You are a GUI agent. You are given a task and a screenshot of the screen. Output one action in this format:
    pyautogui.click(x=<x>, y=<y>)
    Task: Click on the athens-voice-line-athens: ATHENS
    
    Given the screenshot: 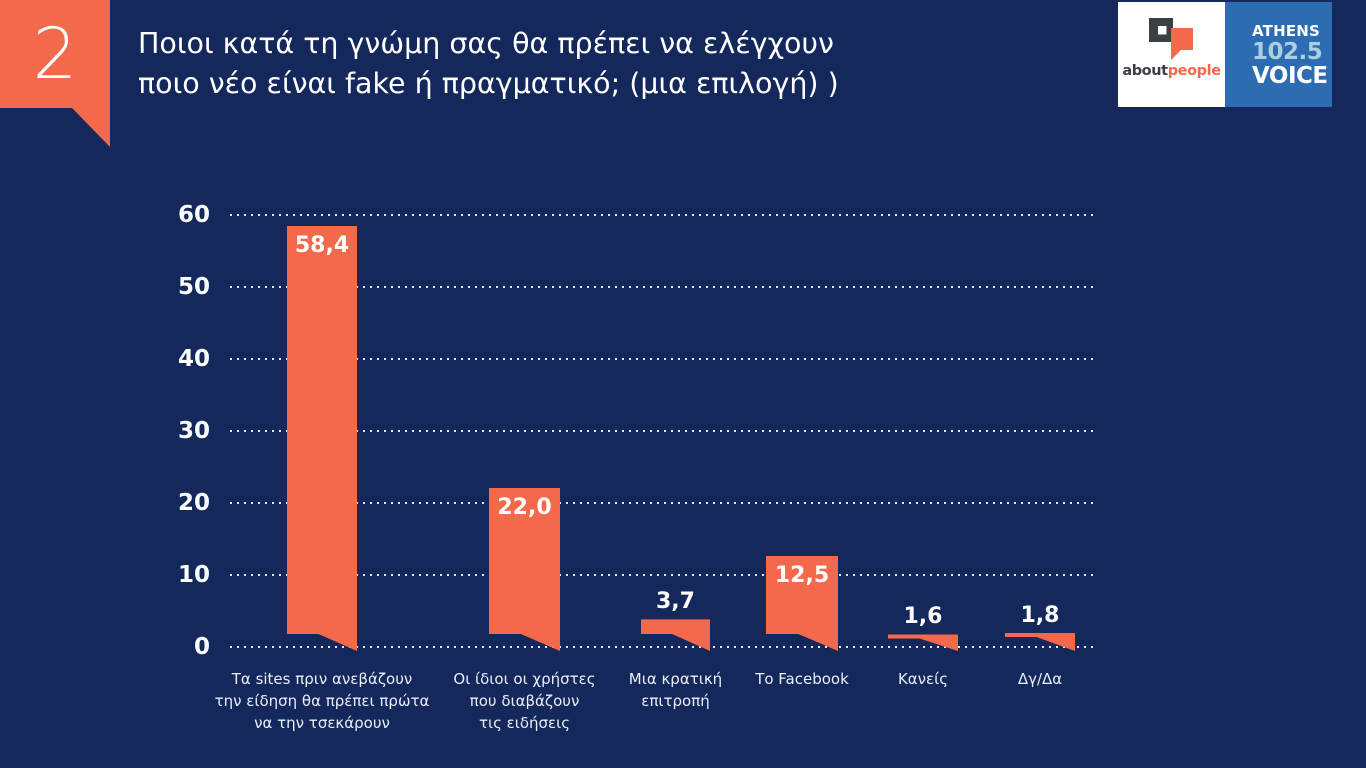 What is the action you would take?
    pyautogui.click(x=1286, y=31)
    